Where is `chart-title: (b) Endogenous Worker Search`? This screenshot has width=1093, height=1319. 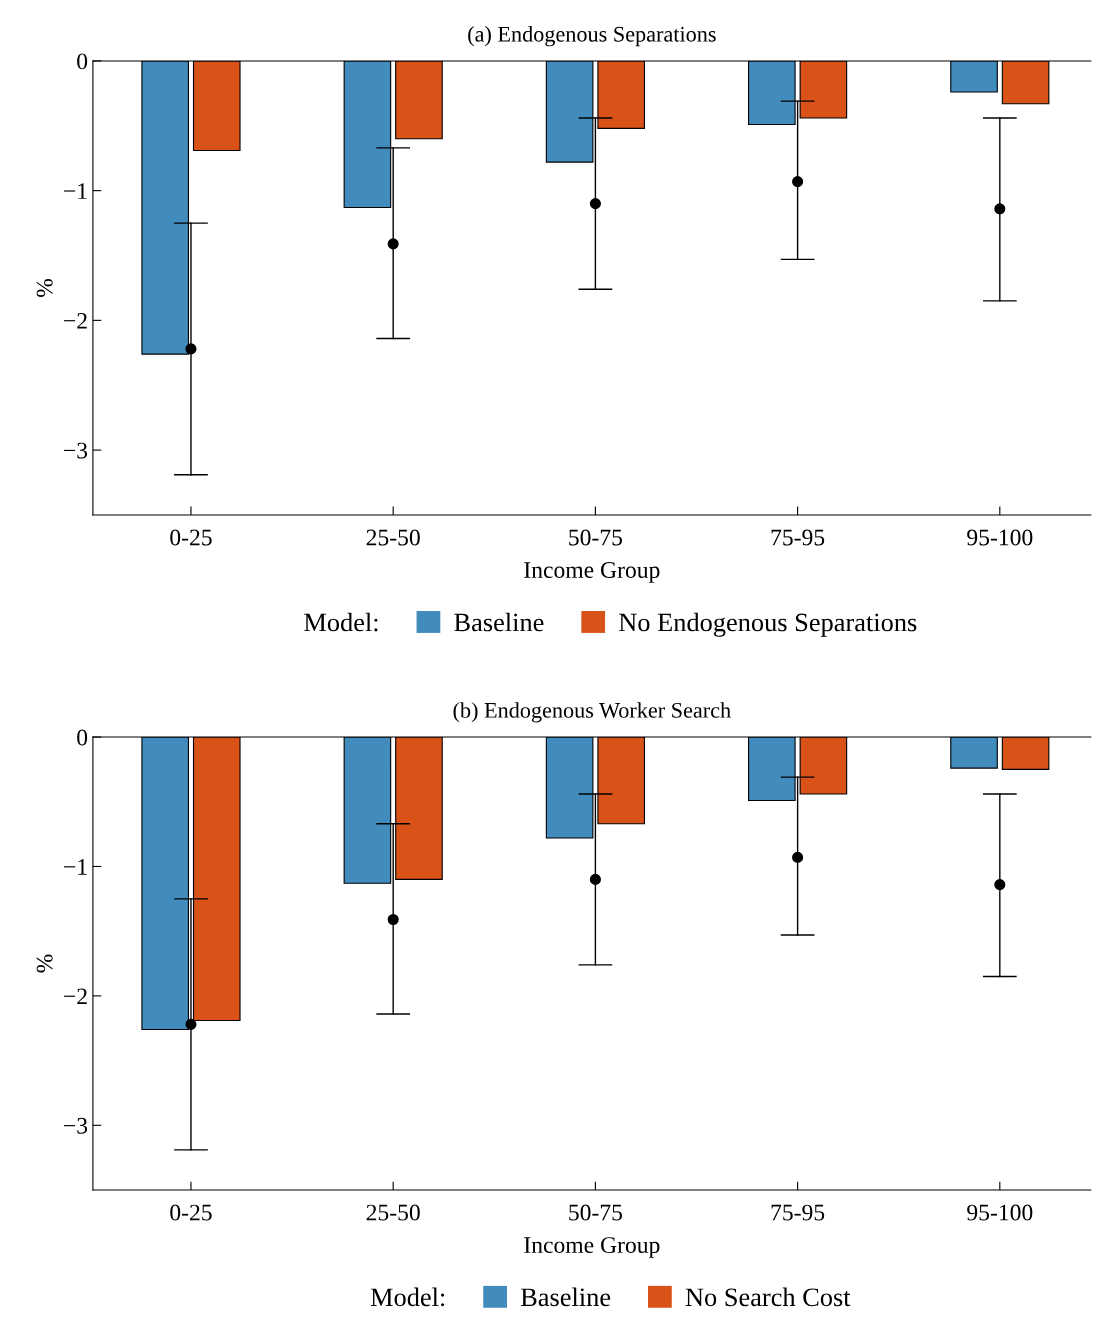
chart-title: (b) Endogenous Worker Search is located at coordinates (592, 712).